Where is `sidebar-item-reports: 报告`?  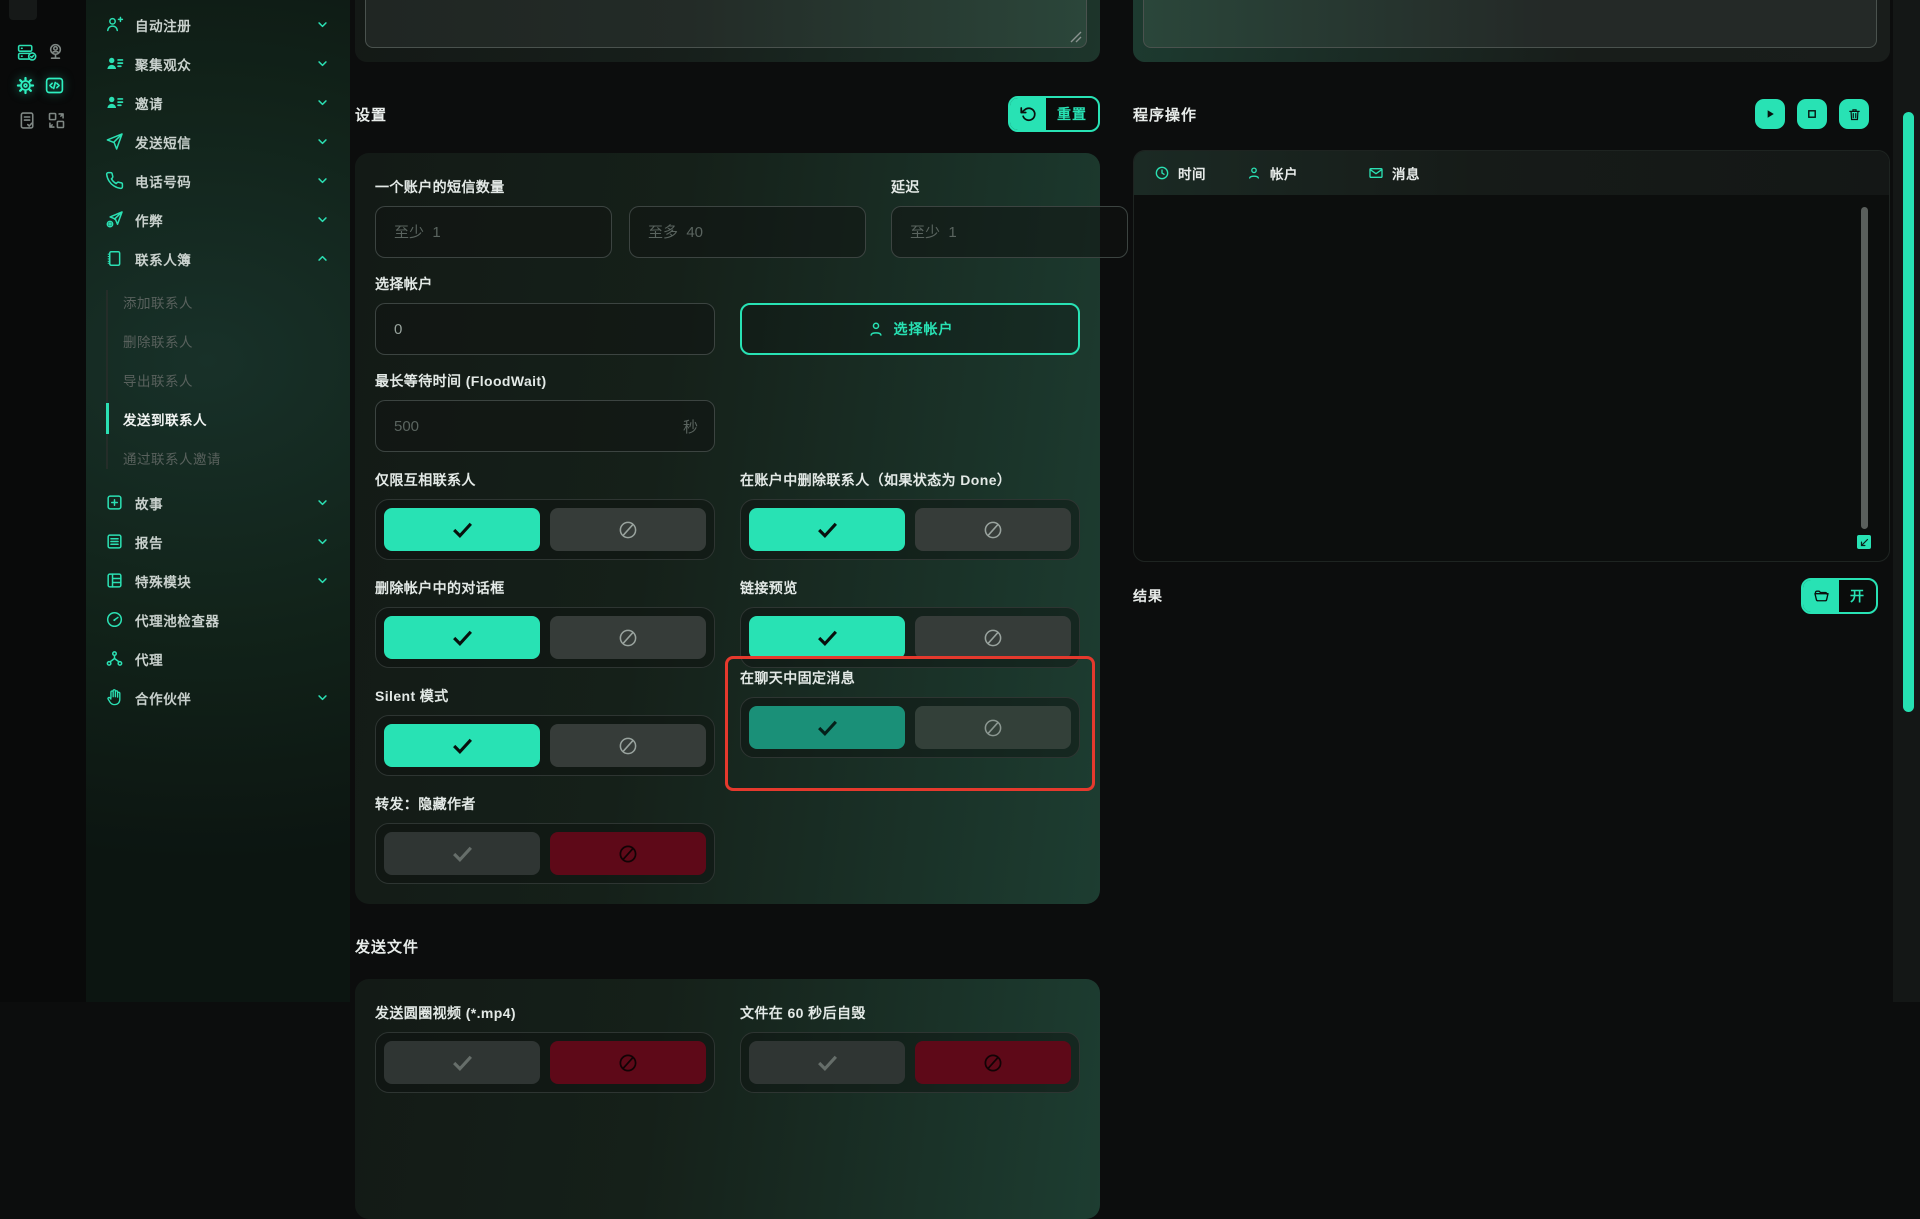
sidebar-item-reports: 报告 is located at coordinates (218, 541).